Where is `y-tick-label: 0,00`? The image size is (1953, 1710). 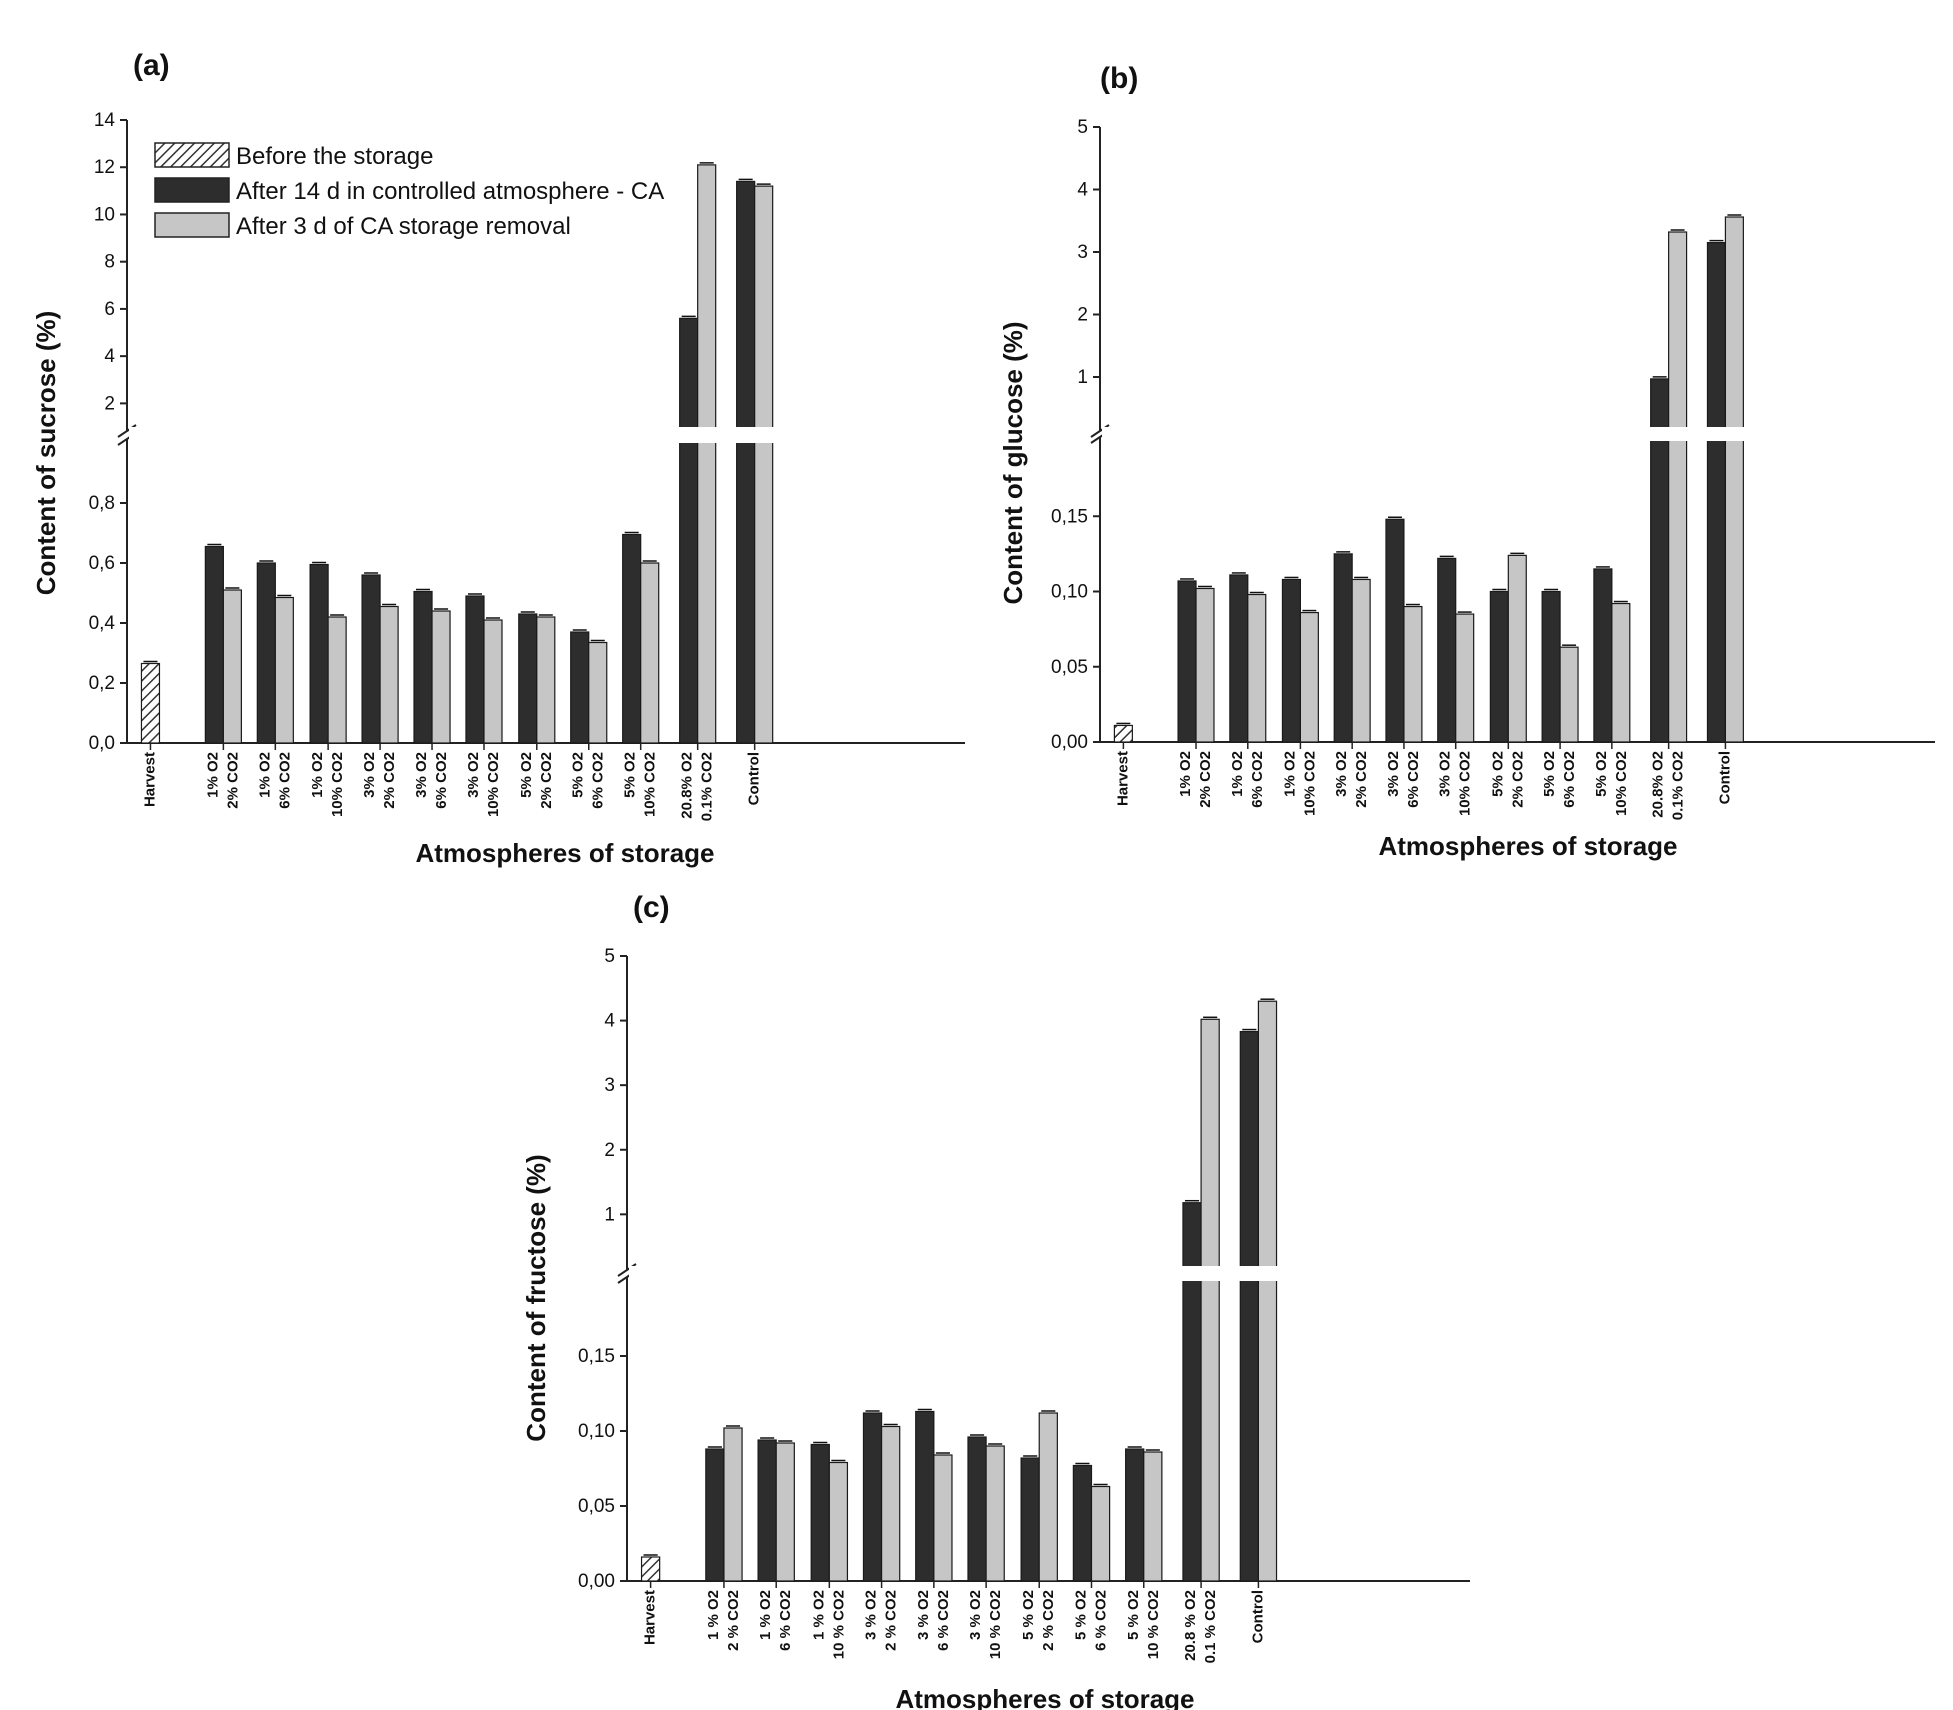
y-tick-label: 0,00 is located at coordinates (1069, 742).